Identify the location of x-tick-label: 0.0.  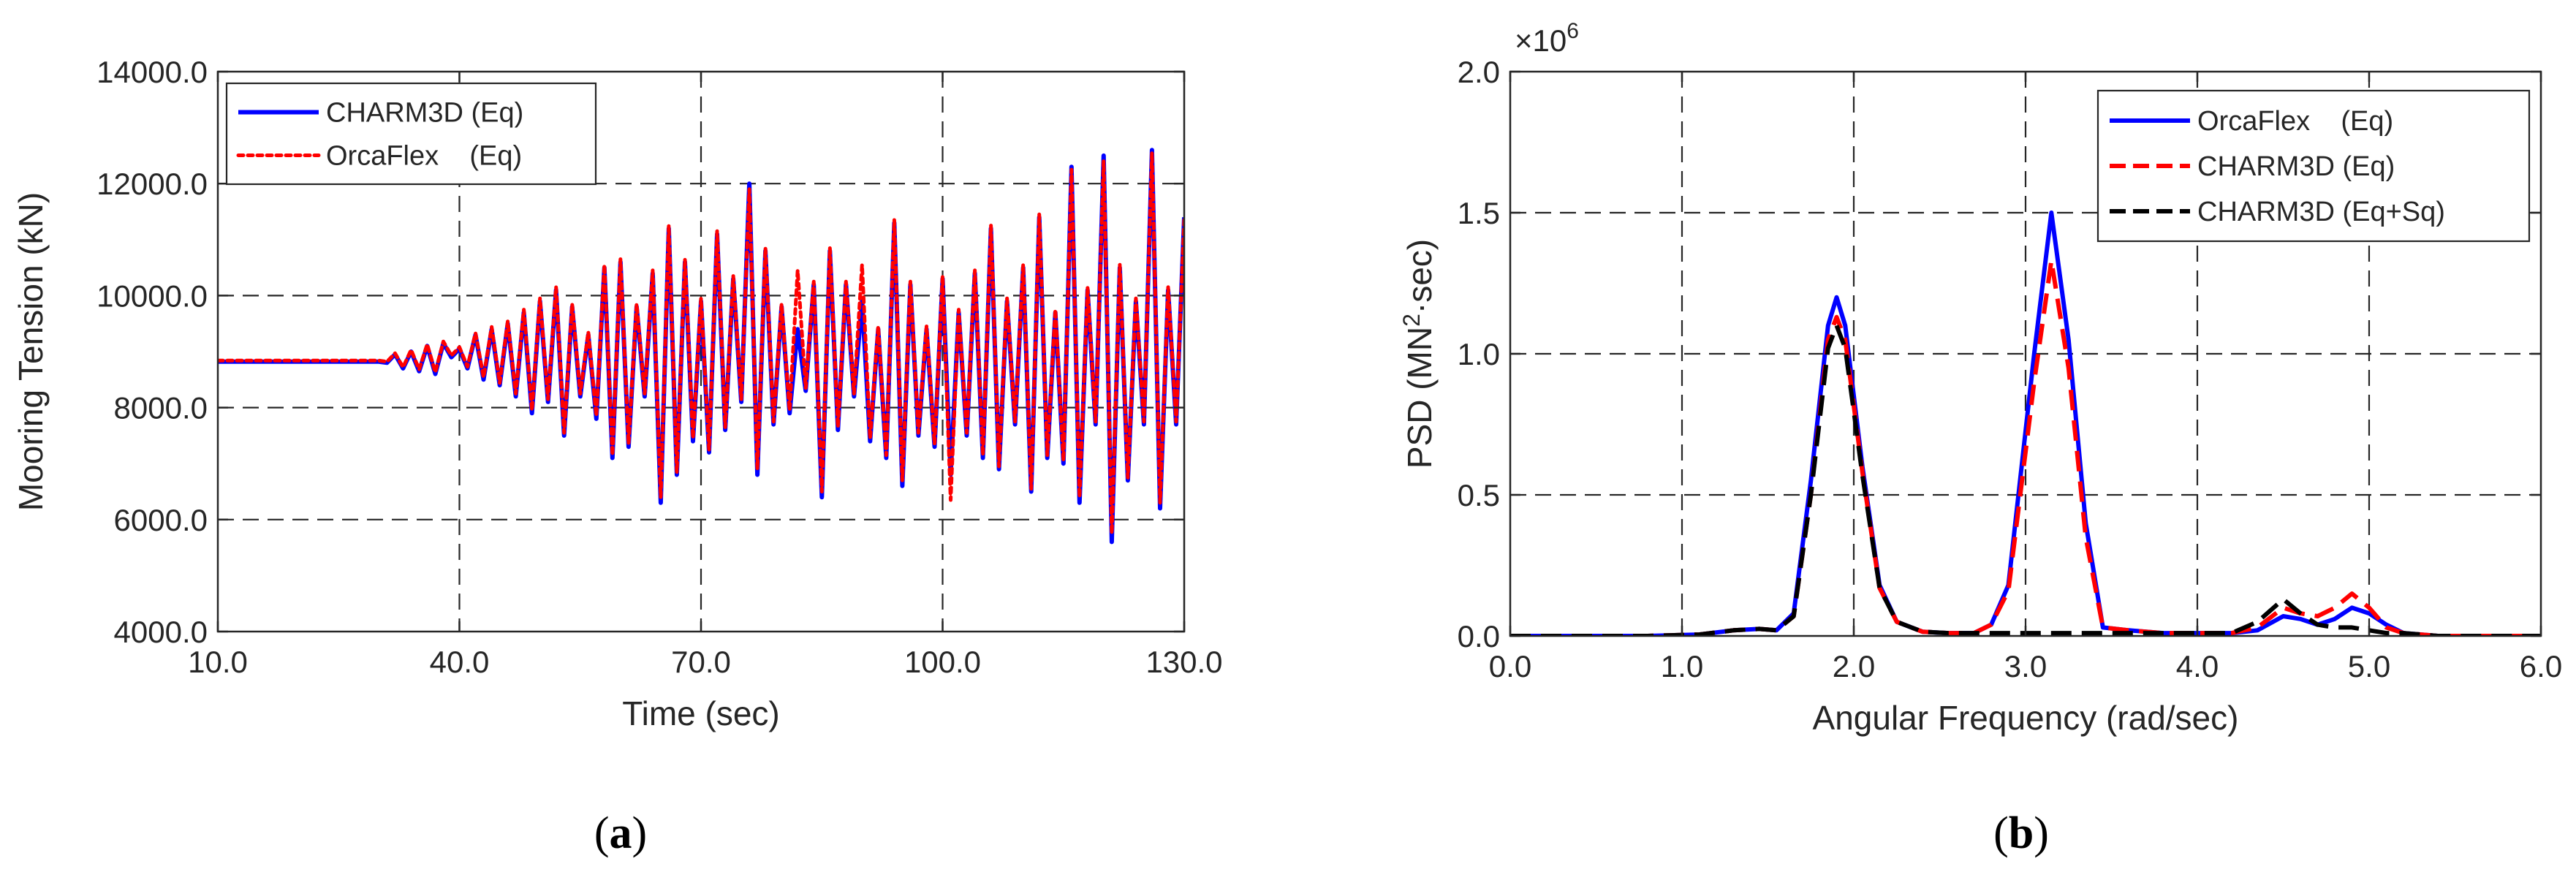
(1510, 666).